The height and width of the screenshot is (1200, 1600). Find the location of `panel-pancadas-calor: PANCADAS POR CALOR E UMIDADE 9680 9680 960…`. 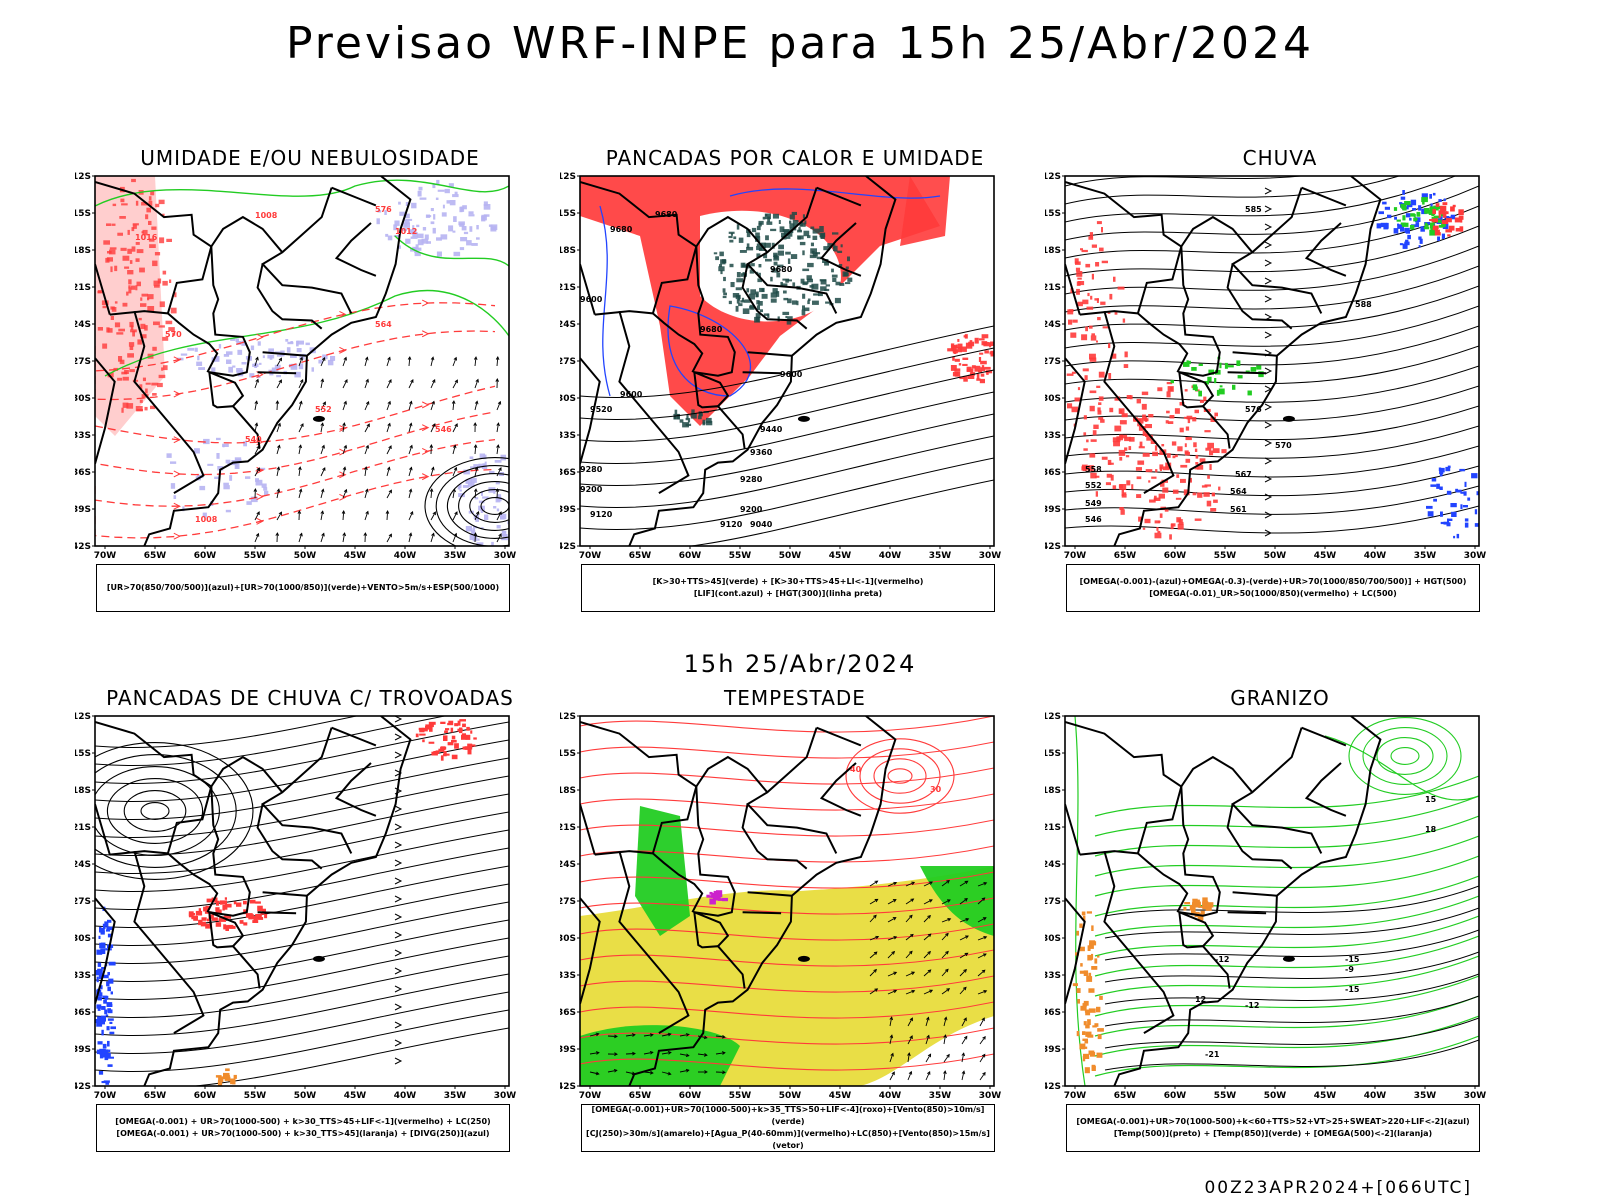

panel-pancadas-calor: PANCADAS POR CALOR E UMIDADE 9680 9680 960… is located at coordinates (795, 386).